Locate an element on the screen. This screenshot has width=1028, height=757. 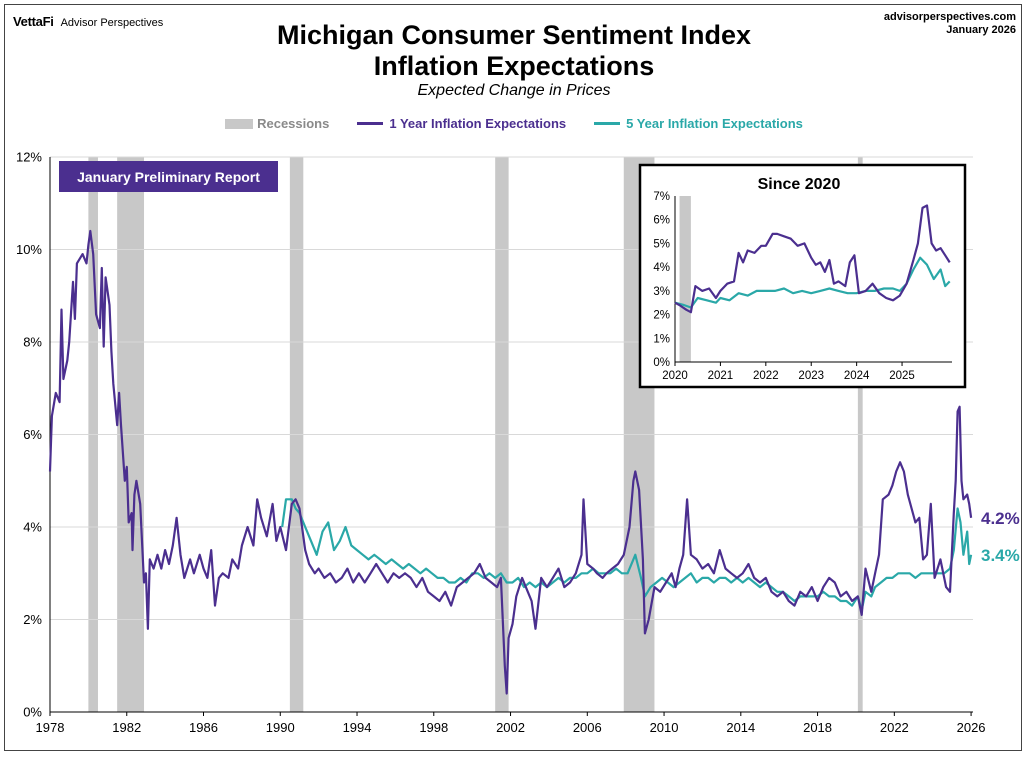
x-tick-label: 1982 is located at coordinates (126, 727).